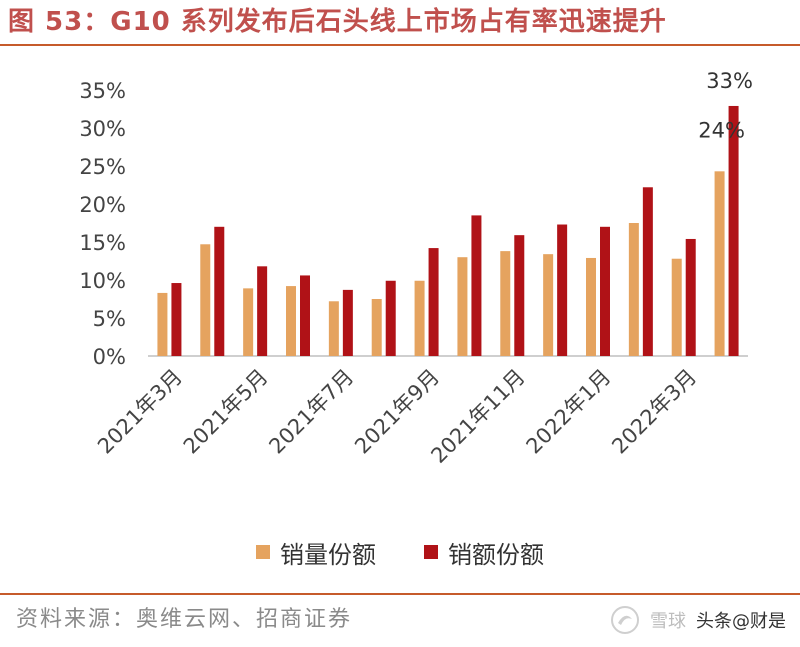 Image resolution: width=800 pixels, height=647 pixels. Describe the element at coordinates (733, 231) in the screenshot. I see `bar-series-2-2022年4月` at that location.